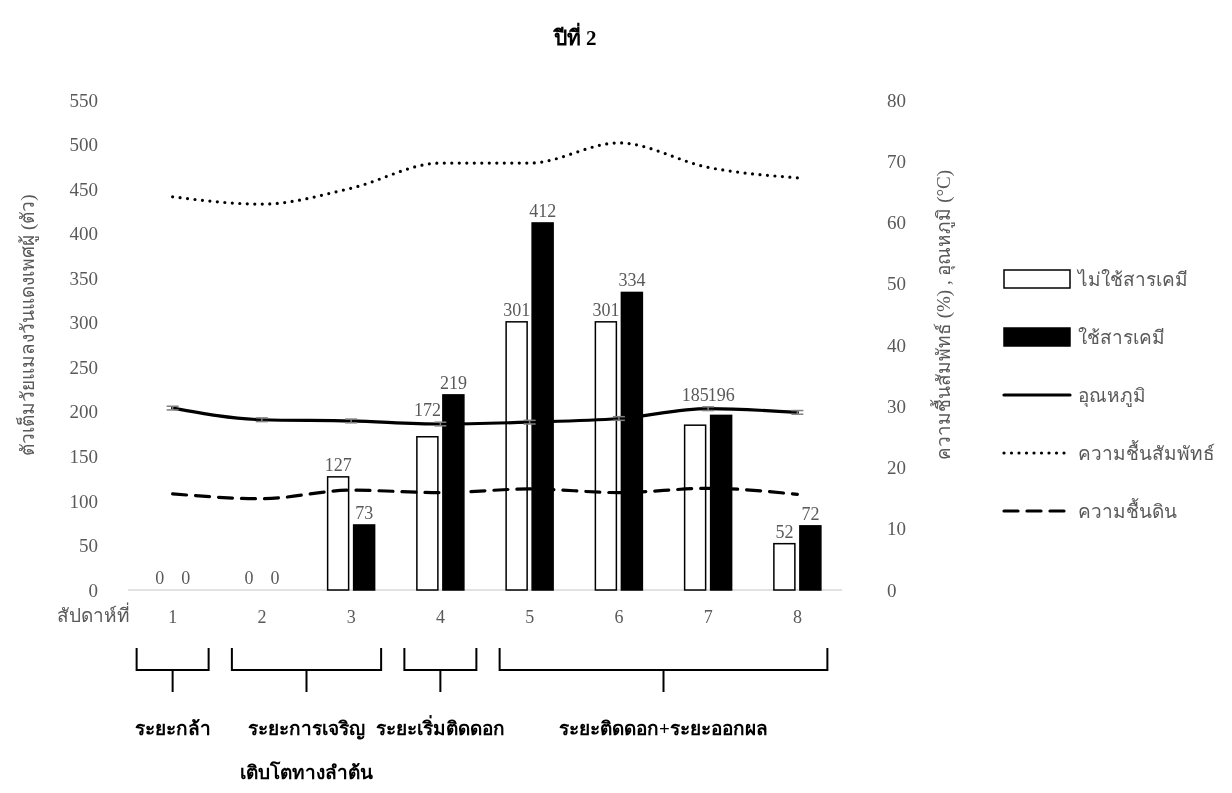 This screenshot has width=1232, height=793. I want to click on y2-tick-label: 0, so click(892, 590).